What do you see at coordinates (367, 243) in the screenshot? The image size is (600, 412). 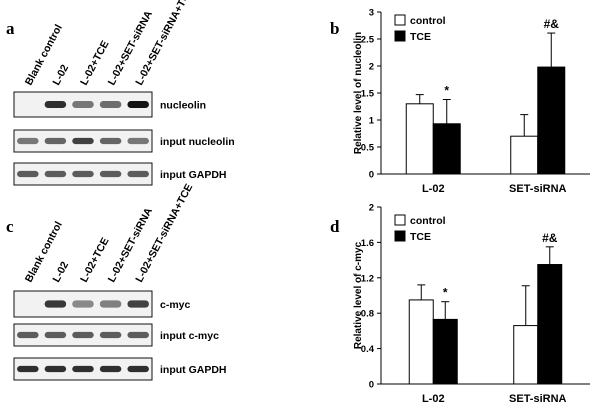 I see `y-tick-label: 1.6` at bounding box center [367, 243].